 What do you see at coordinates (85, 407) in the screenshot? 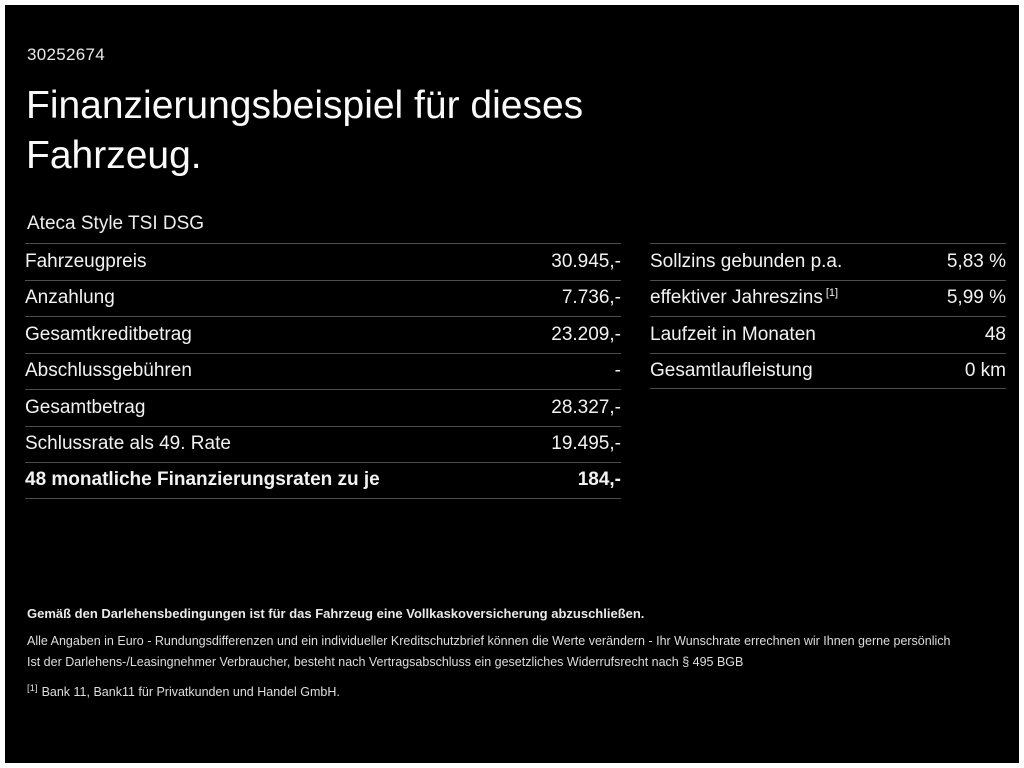
I see `row-label: Gesamtbetrag` at bounding box center [85, 407].